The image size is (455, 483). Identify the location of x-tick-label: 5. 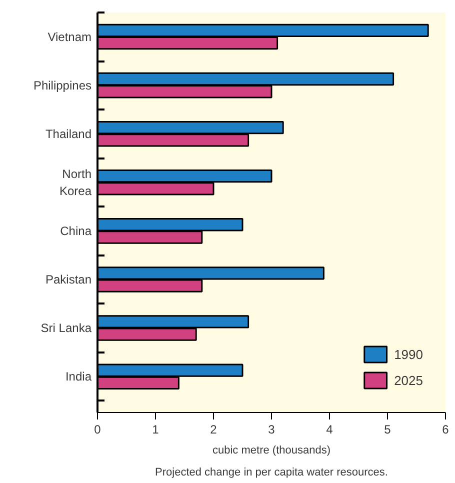
(388, 429).